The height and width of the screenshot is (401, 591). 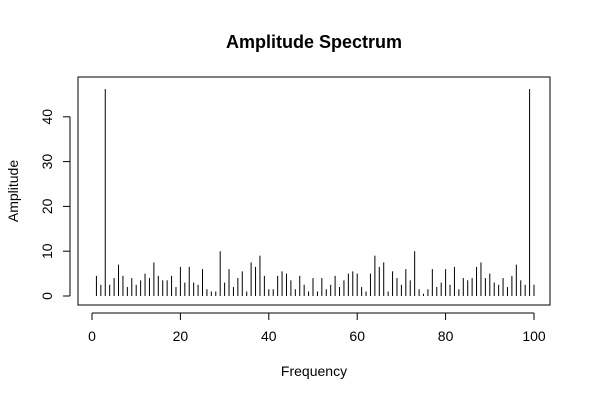 What do you see at coordinates (269, 336) in the screenshot?
I see `x-tick-label: 40` at bounding box center [269, 336].